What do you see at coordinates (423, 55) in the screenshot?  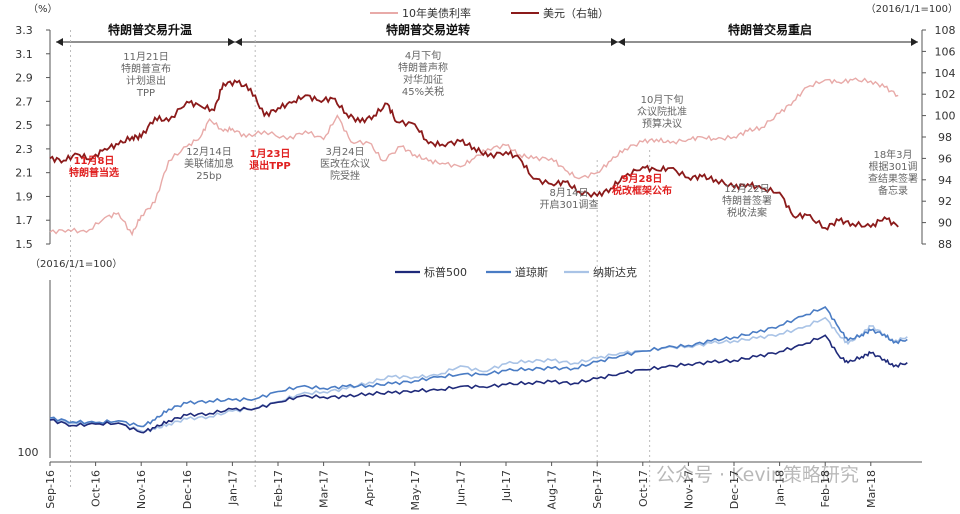 I see `annotation-line: 4月下旬` at bounding box center [423, 55].